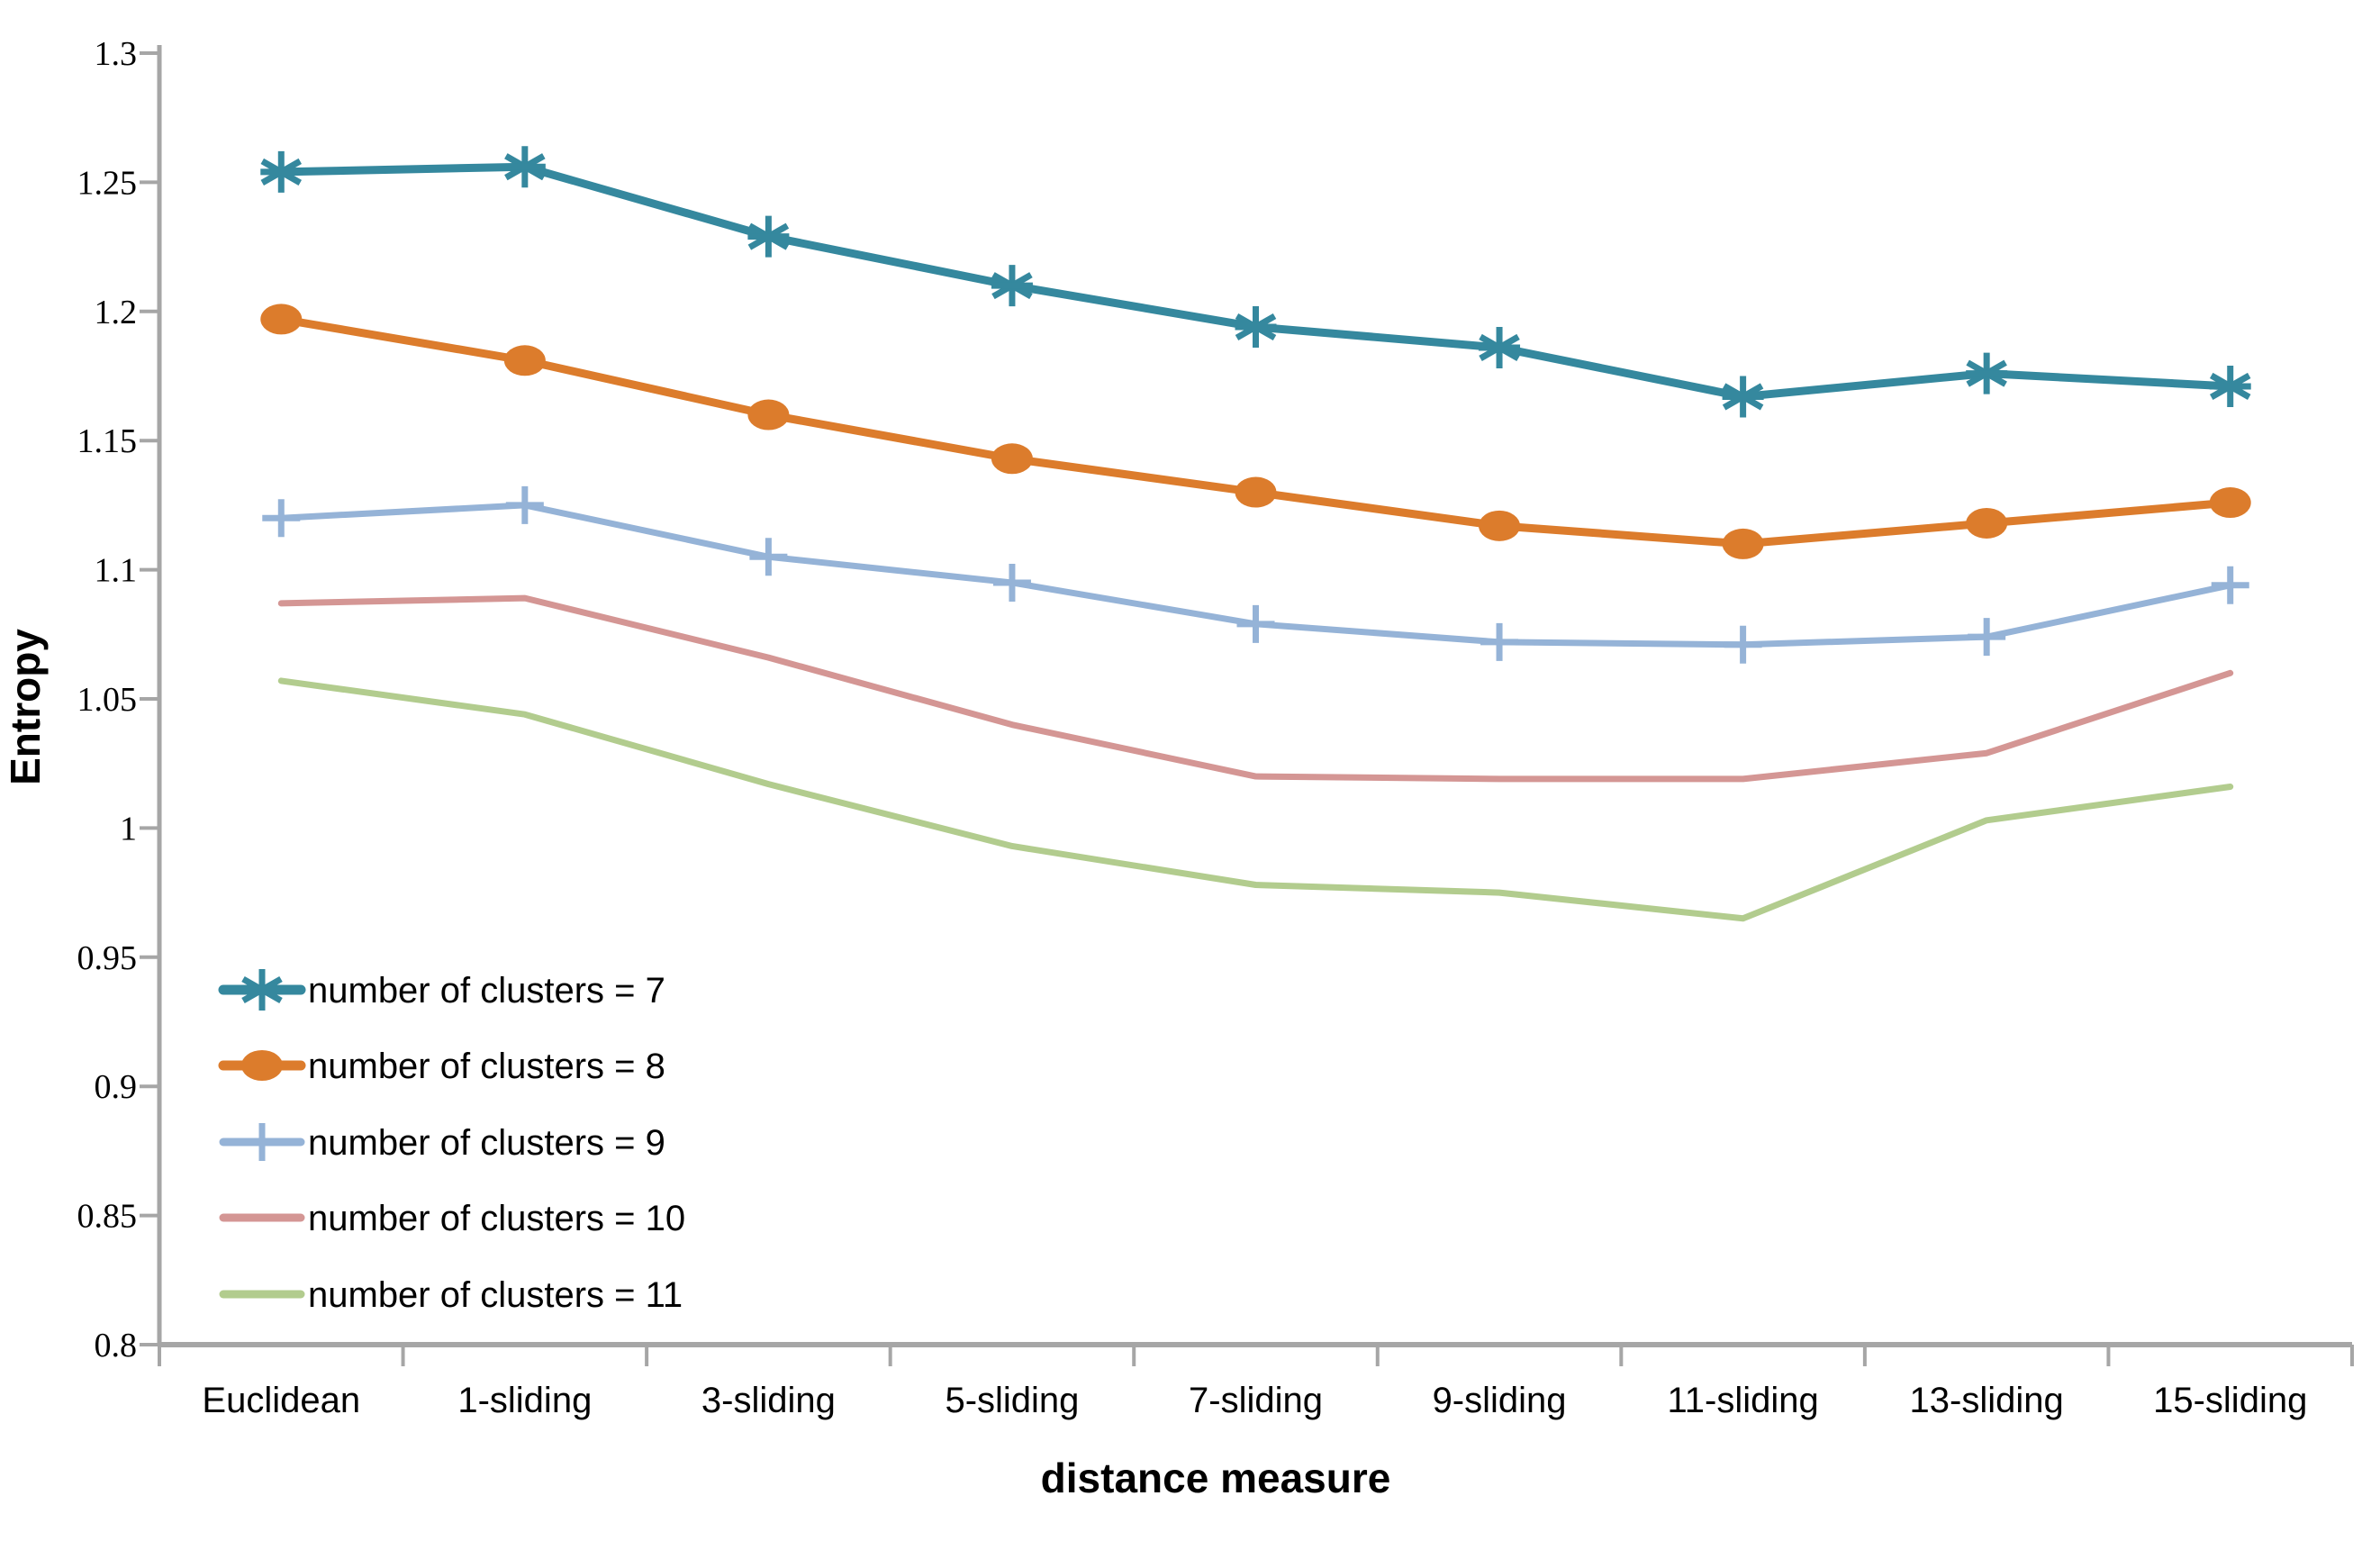  Describe the element at coordinates (1216, 1478) in the screenshot. I see `x-axis-title: distance measure` at that location.